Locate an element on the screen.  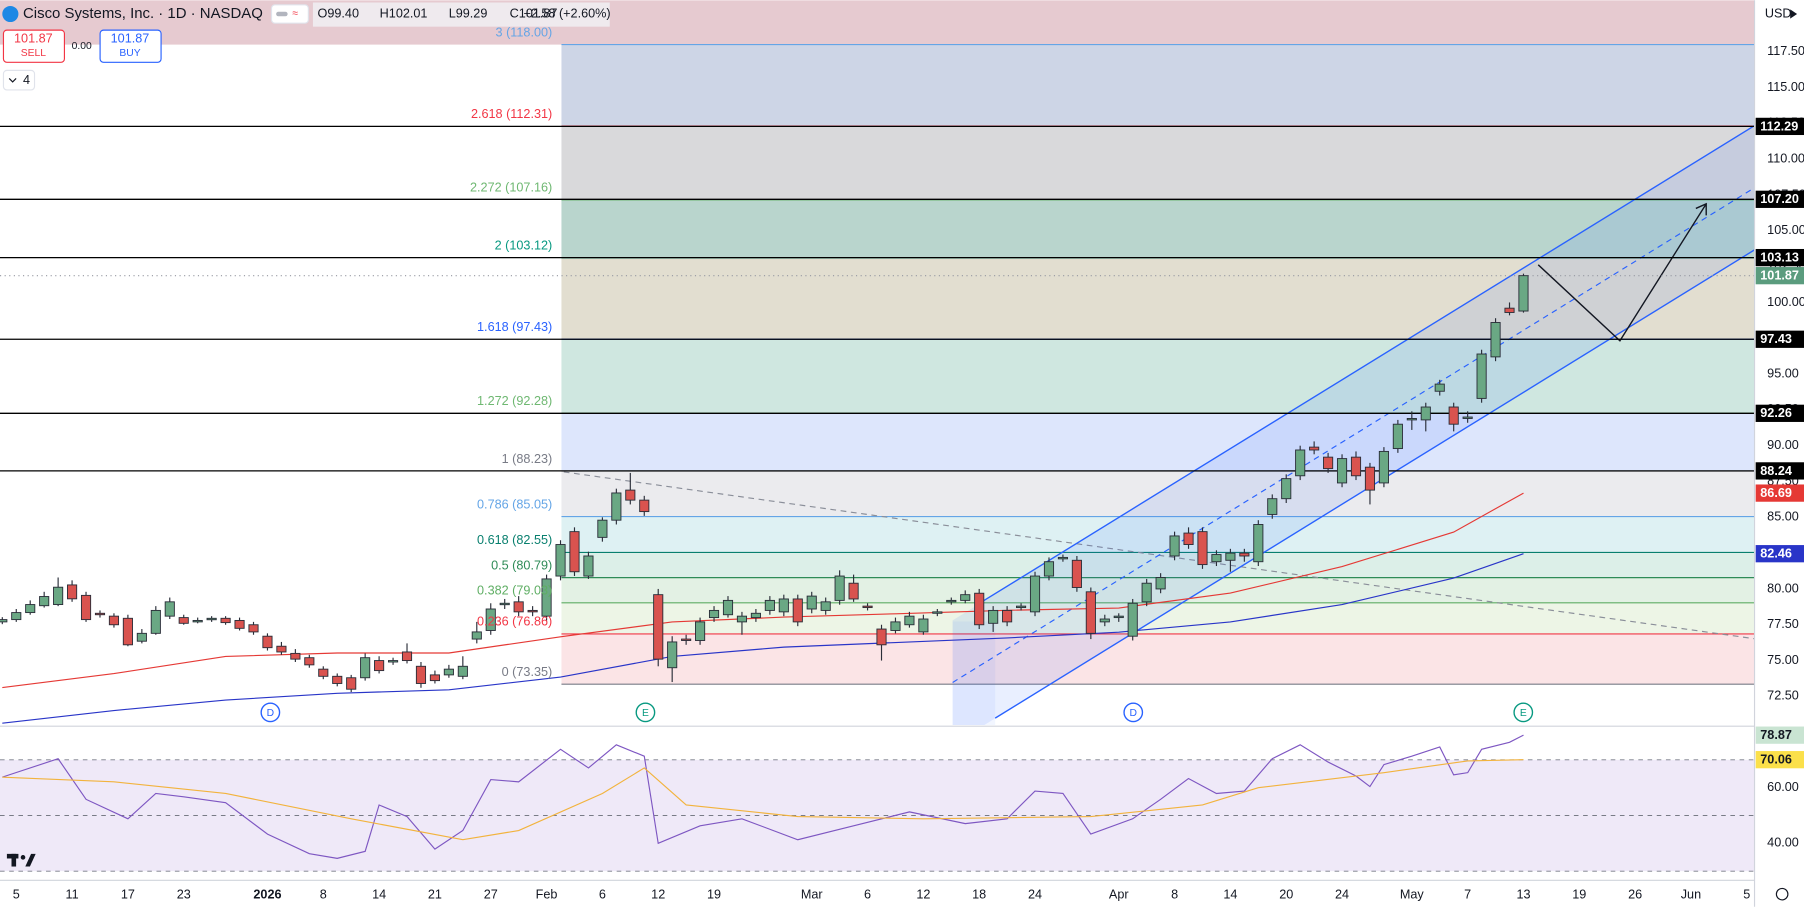
x-tick-label: 7 is located at coordinates (1467, 895).